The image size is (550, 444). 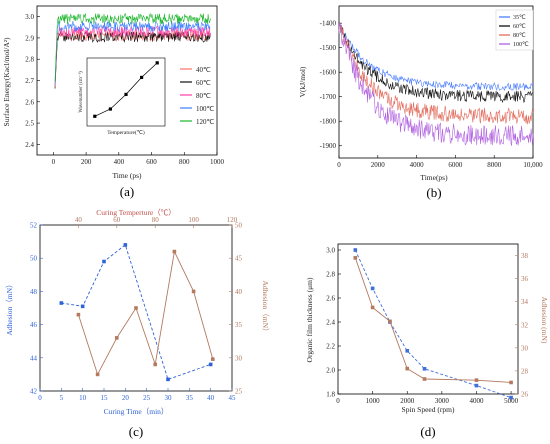 What do you see at coordinates (428, 319) in the screenshot?
I see `panel-d-frame` at bounding box center [428, 319].